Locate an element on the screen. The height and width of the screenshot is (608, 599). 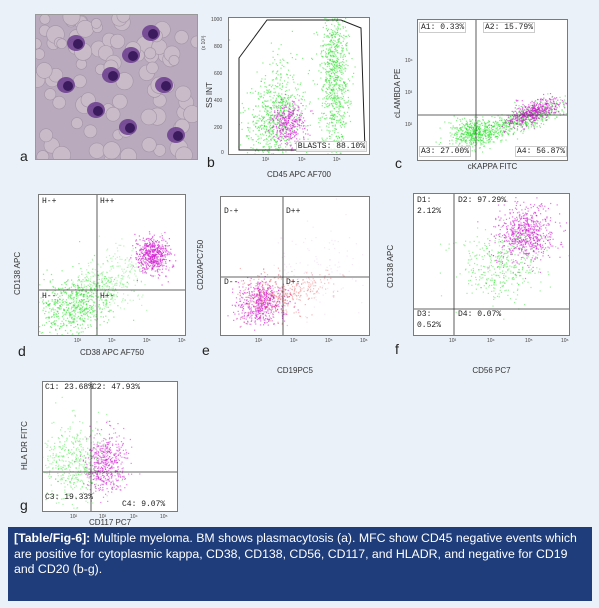
x-tick-b-2: 10⁵ is located at coordinates (337, 160).